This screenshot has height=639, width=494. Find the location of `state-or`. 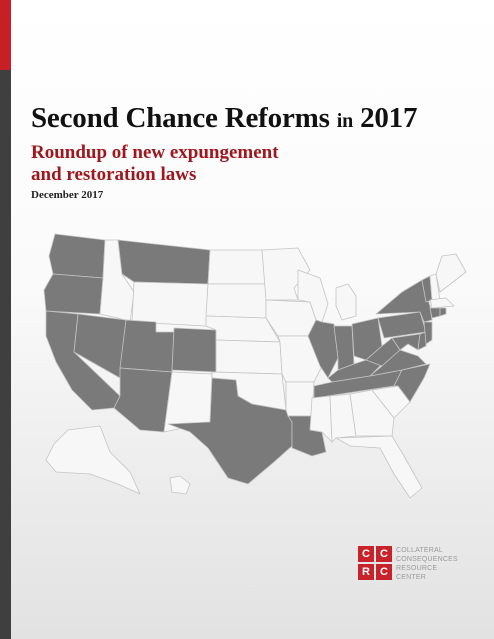

state-or is located at coordinates (73, 294).